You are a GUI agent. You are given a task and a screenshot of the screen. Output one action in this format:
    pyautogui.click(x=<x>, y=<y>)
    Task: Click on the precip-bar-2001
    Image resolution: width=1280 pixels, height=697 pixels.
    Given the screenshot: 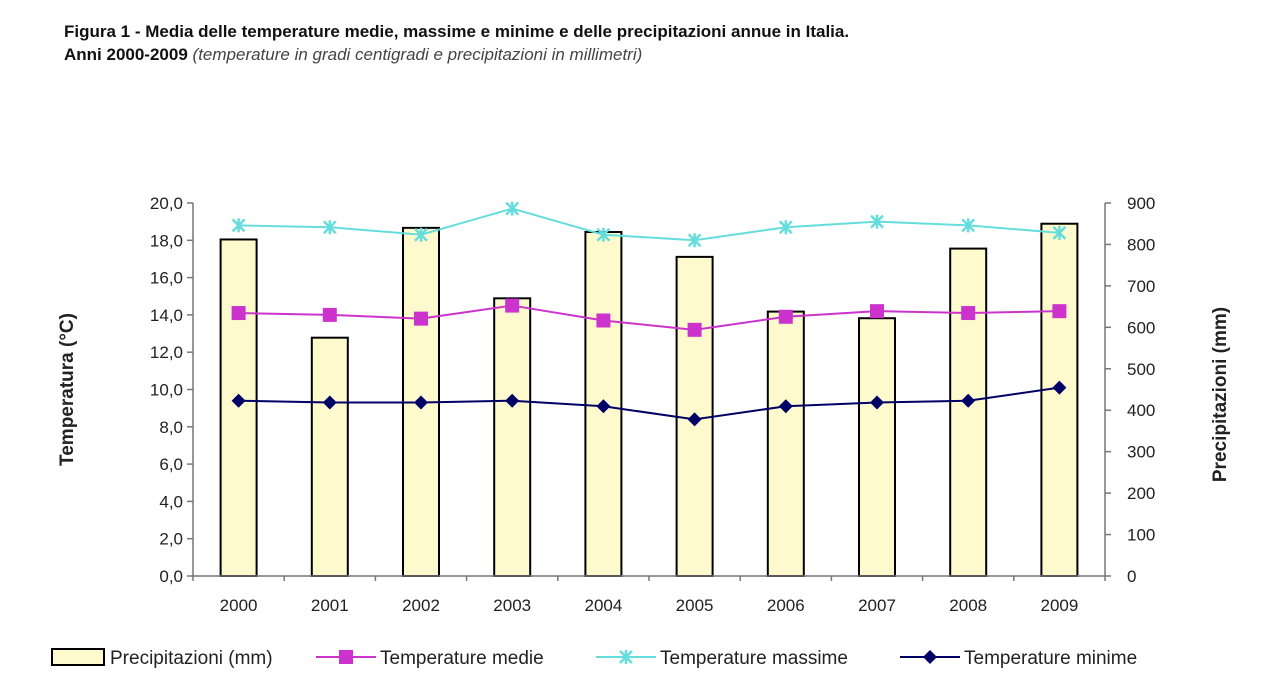 What is the action you would take?
    pyautogui.click(x=329, y=457)
    